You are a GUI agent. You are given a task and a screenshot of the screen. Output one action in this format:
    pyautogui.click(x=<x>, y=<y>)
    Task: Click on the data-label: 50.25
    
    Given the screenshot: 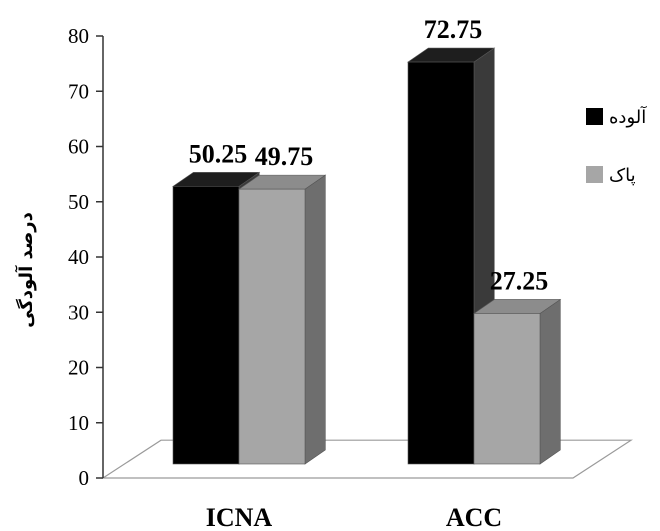 What is the action you would take?
    pyautogui.click(x=218, y=153)
    